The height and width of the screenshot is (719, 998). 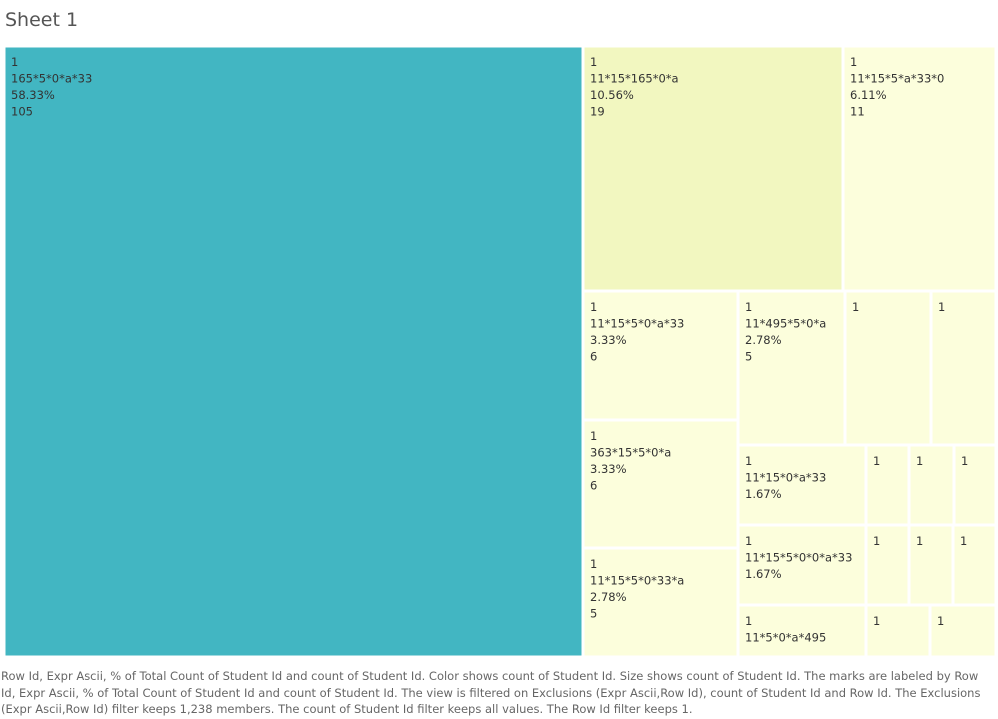 What do you see at coordinates (868, 95) in the screenshot?
I see `tile-percent-label: 6.11%` at bounding box center [868, 95].